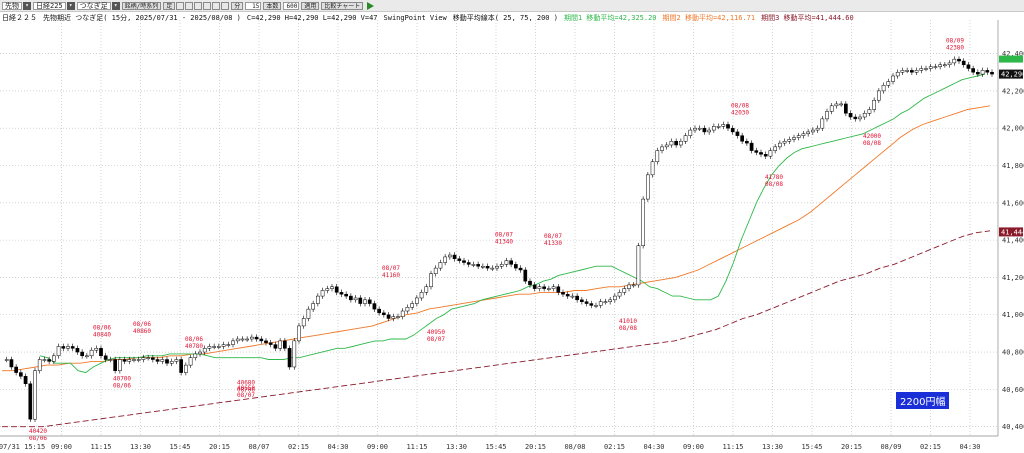 The height and width of the screenshot is (453, 1024). I want to click on info-ma3: 期間3 移動平均=41,444.60, so click(807, 18).